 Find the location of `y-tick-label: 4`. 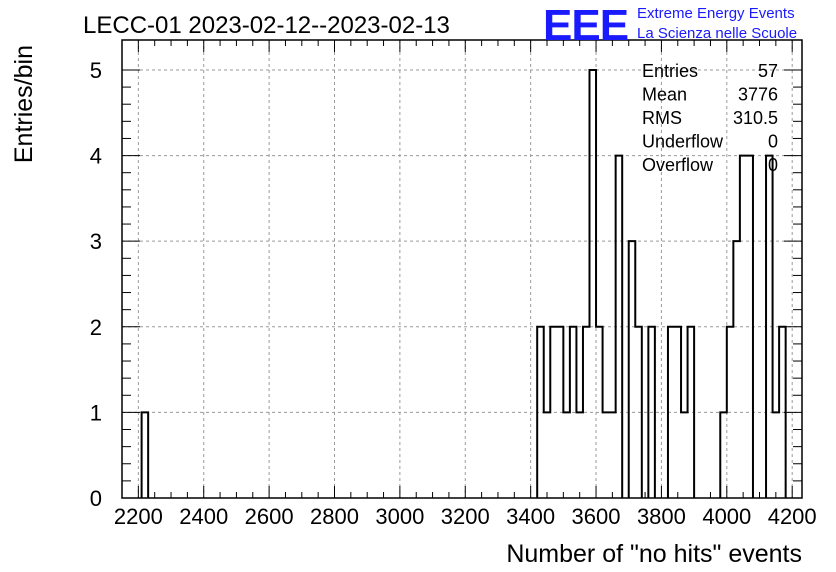

y-tick-label: 4 is located at coordinates (96, 156).